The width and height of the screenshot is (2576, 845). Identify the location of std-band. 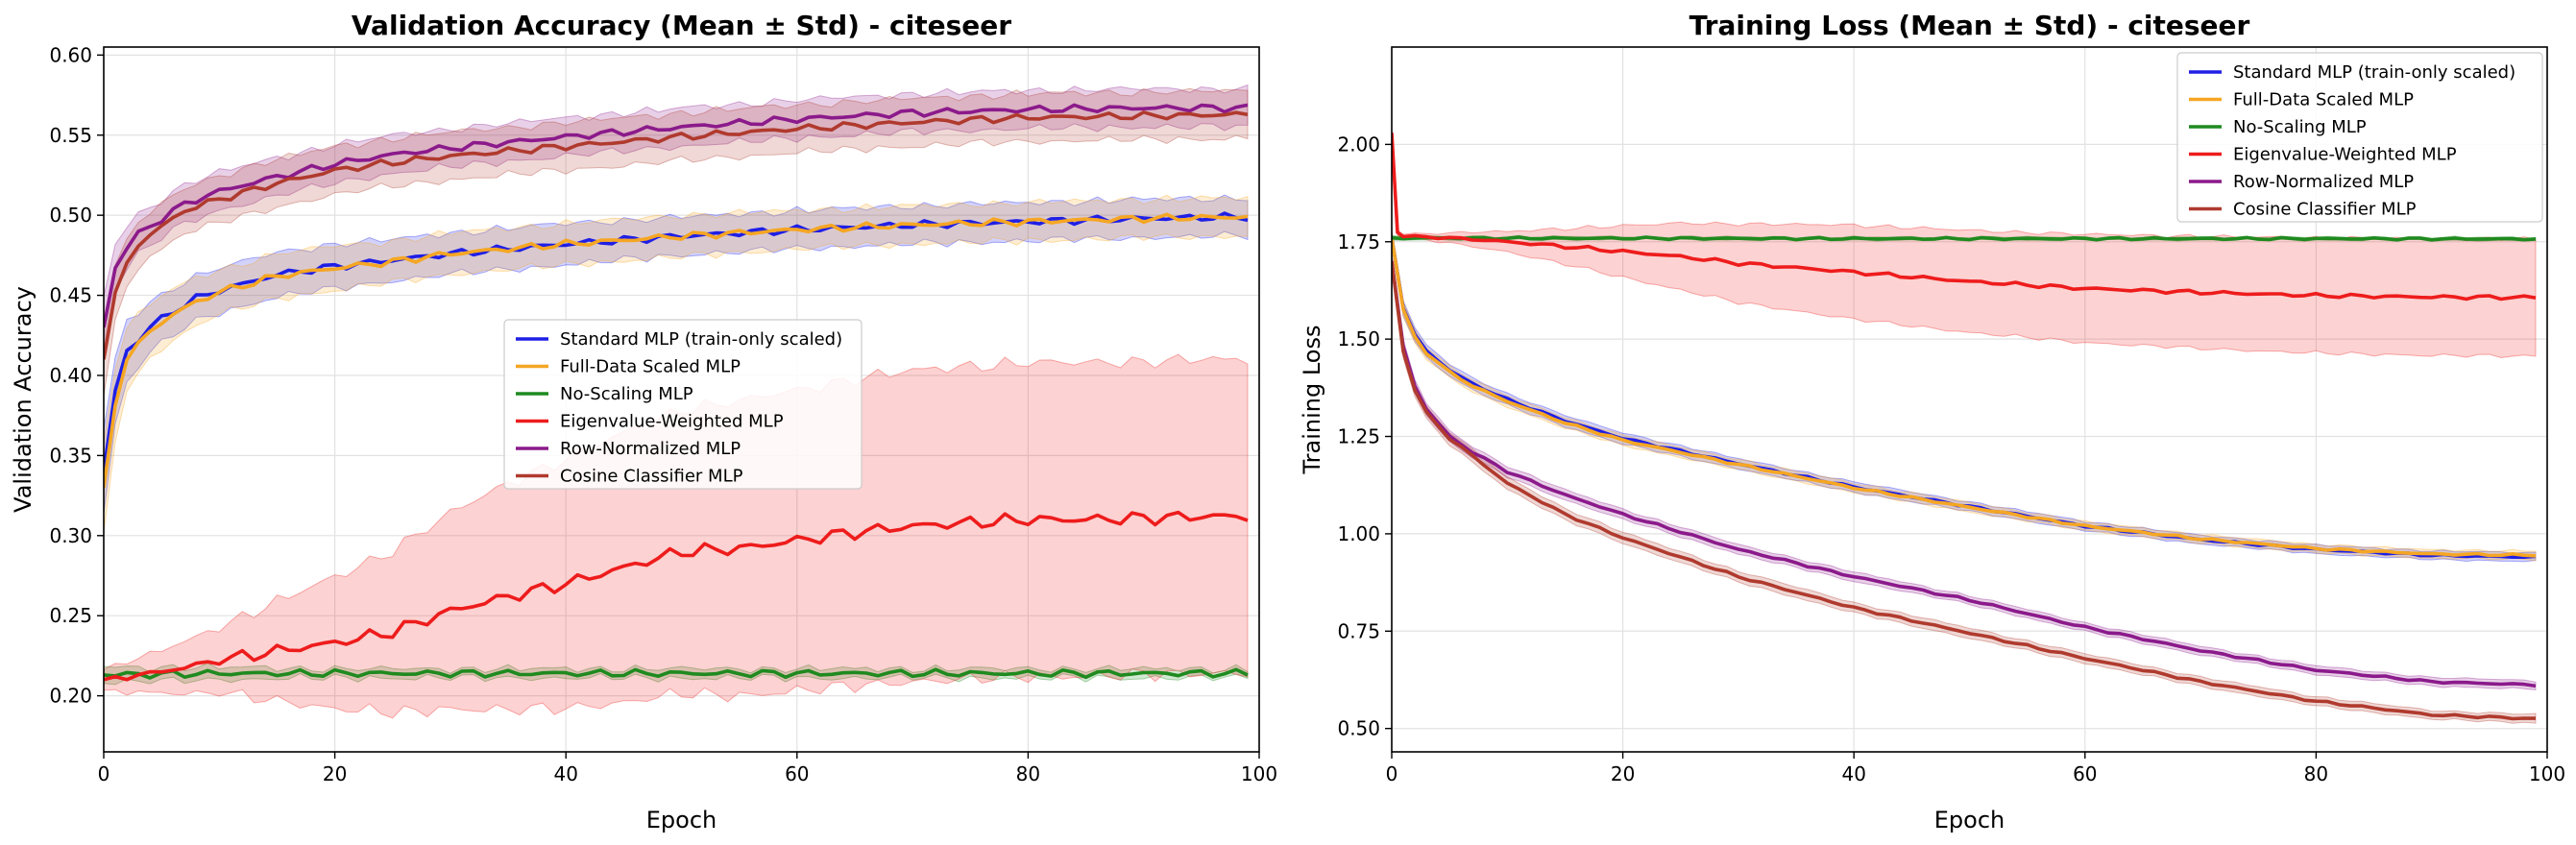
(1965, 244).